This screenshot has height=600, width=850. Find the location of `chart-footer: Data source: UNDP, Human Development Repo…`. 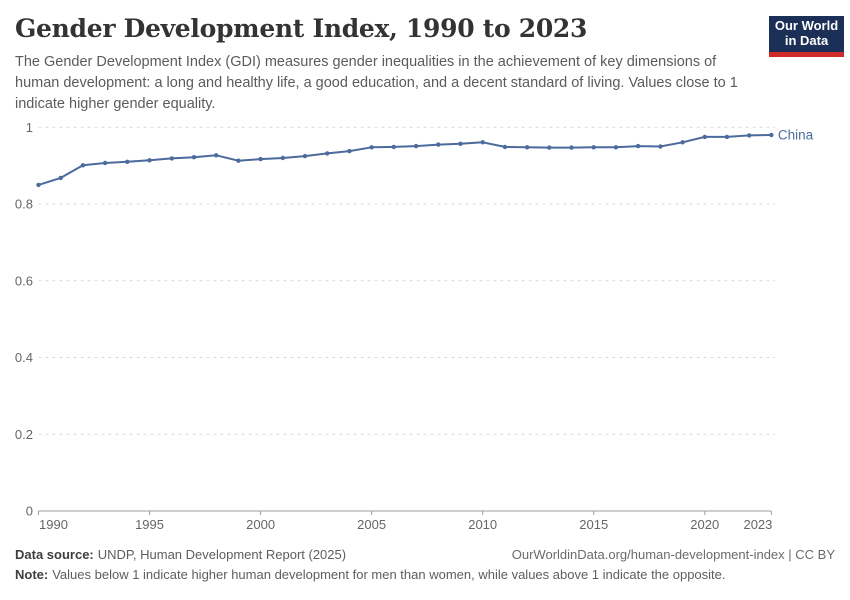

chart-footer: Data source: UNDP, Human Development Repo… is located at coordinates (425, 564).